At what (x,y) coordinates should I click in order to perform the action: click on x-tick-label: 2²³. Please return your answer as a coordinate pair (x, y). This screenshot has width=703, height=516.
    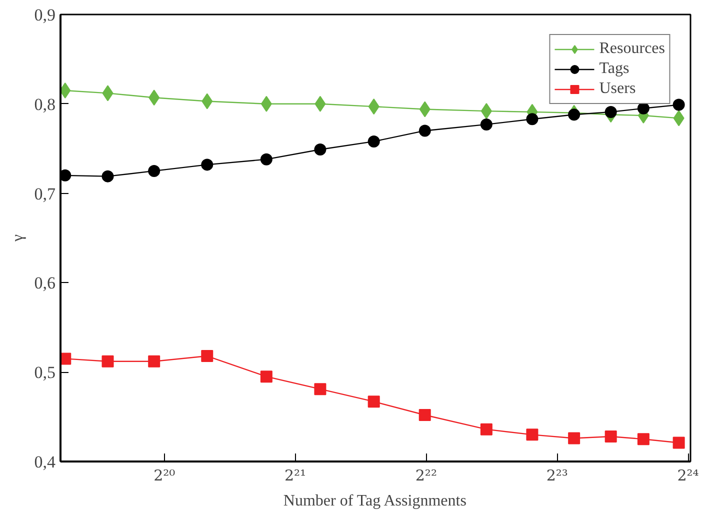
    Looking at the image, I should click on (557, 475).